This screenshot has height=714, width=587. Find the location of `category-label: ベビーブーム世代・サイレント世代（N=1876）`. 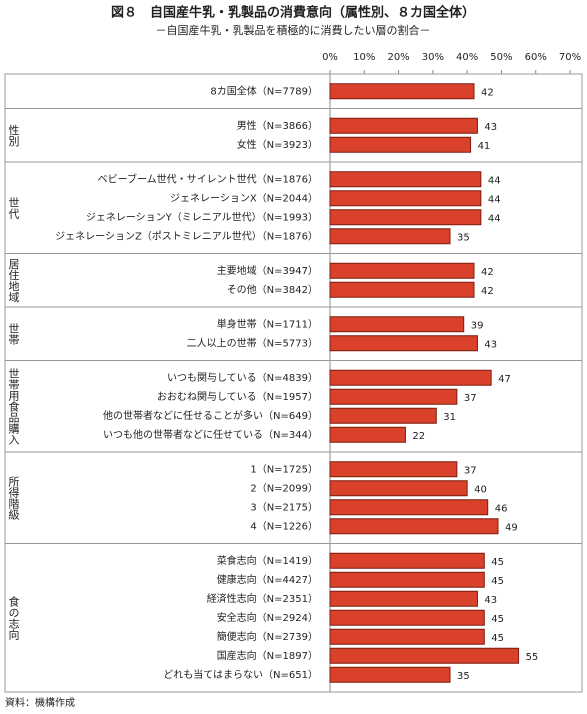

category-label: ベビーブーム世代・サイレント世代（N=1876） is located at coordinates (208, 178).